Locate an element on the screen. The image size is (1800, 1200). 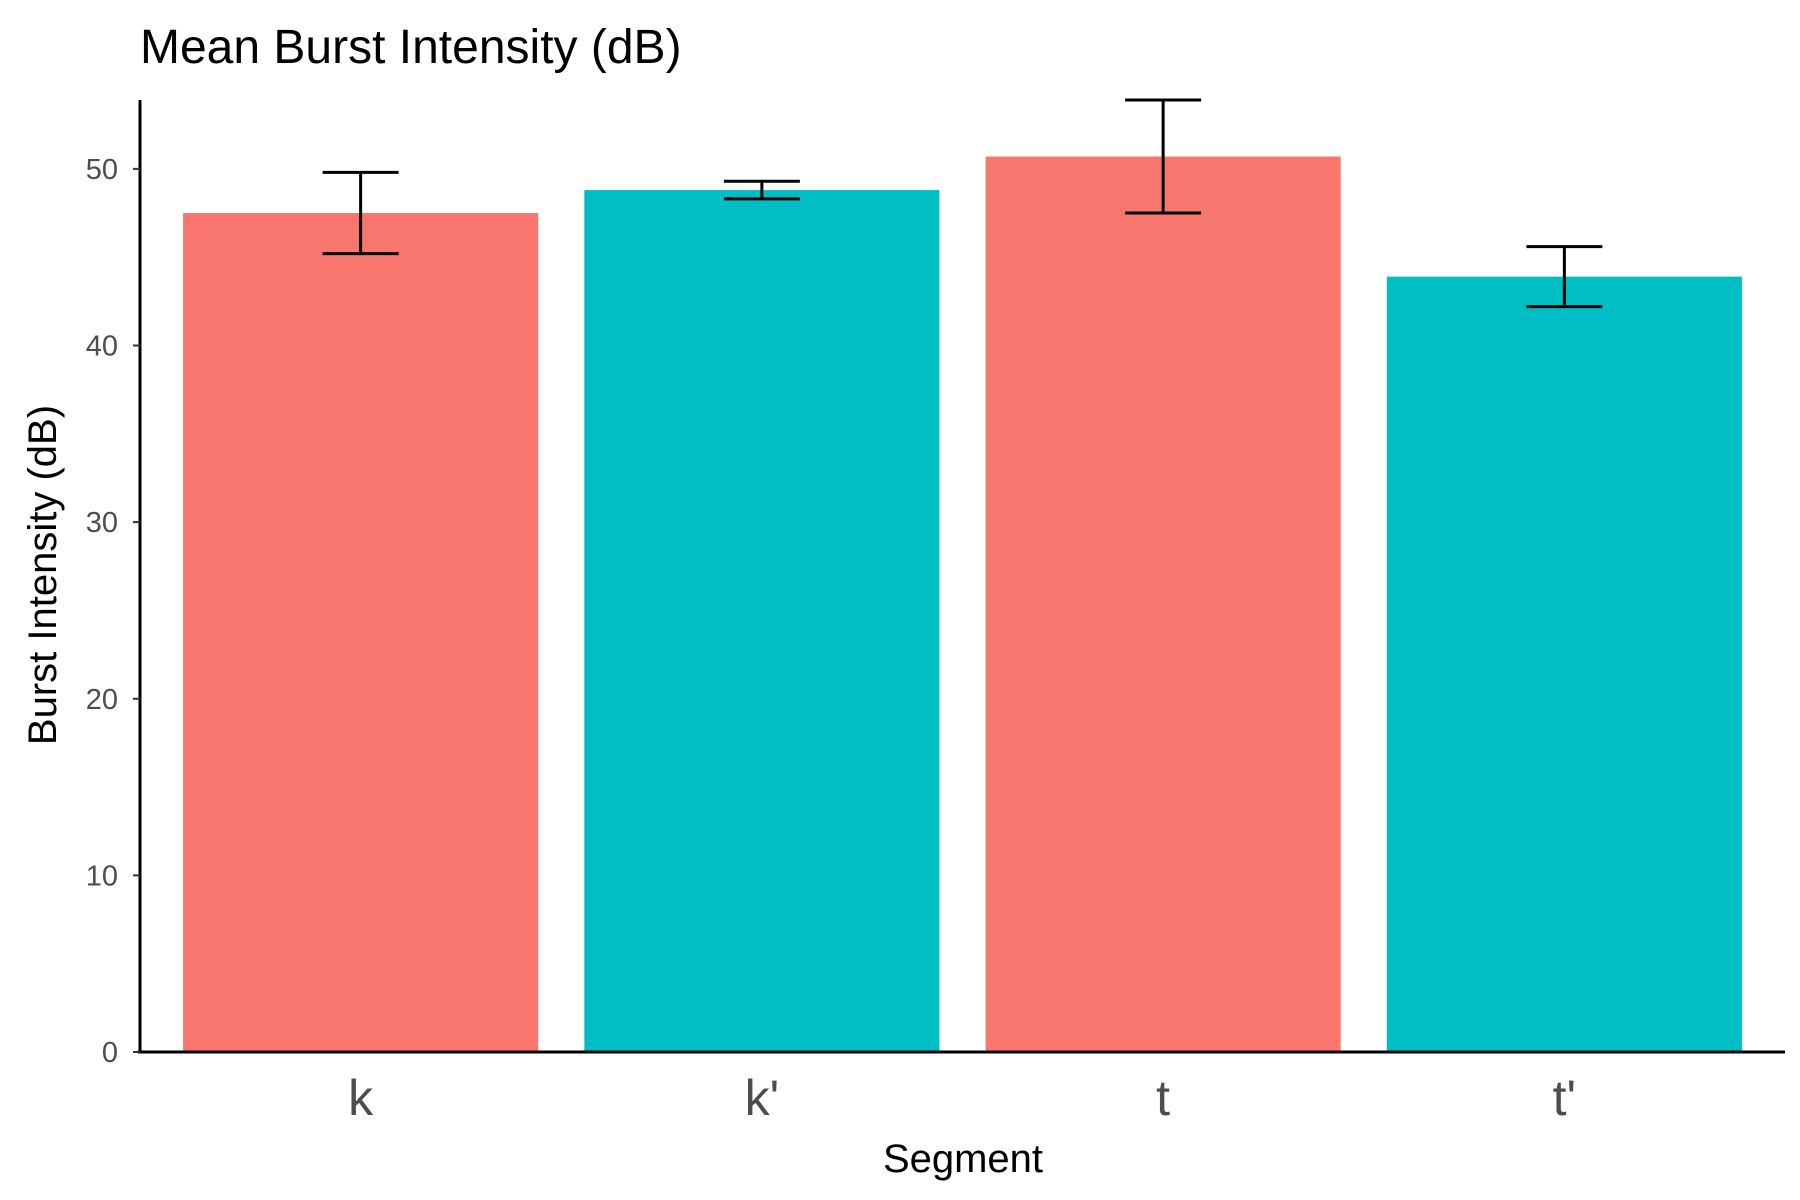
chart-title: Mean Burst Intensity (dB) is located at coordinates (411, 47).